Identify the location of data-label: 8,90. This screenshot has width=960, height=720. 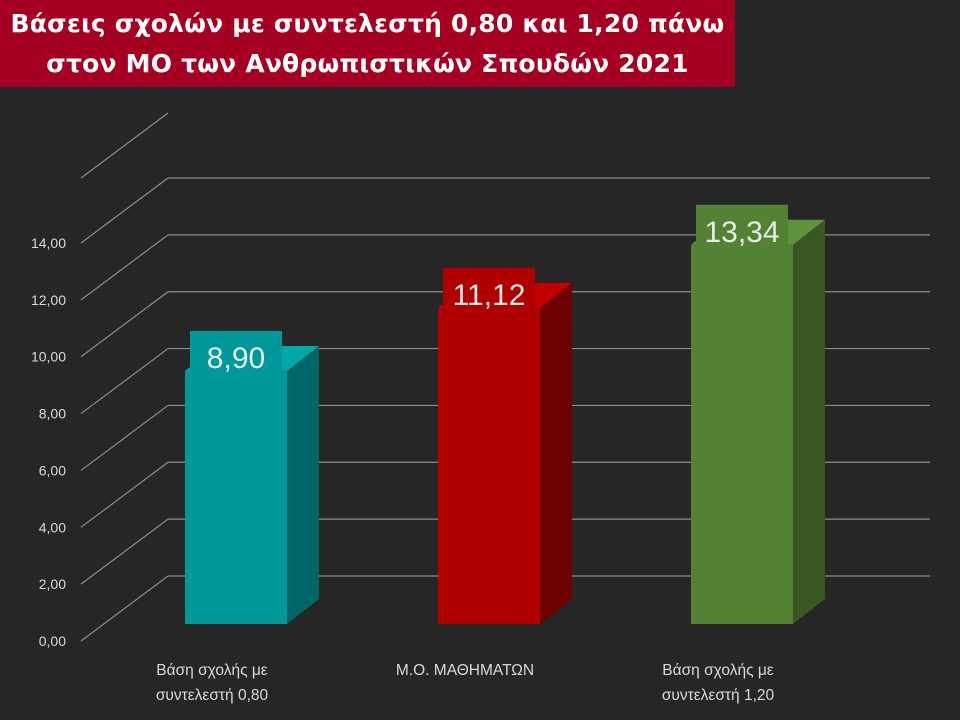
(236, 358).